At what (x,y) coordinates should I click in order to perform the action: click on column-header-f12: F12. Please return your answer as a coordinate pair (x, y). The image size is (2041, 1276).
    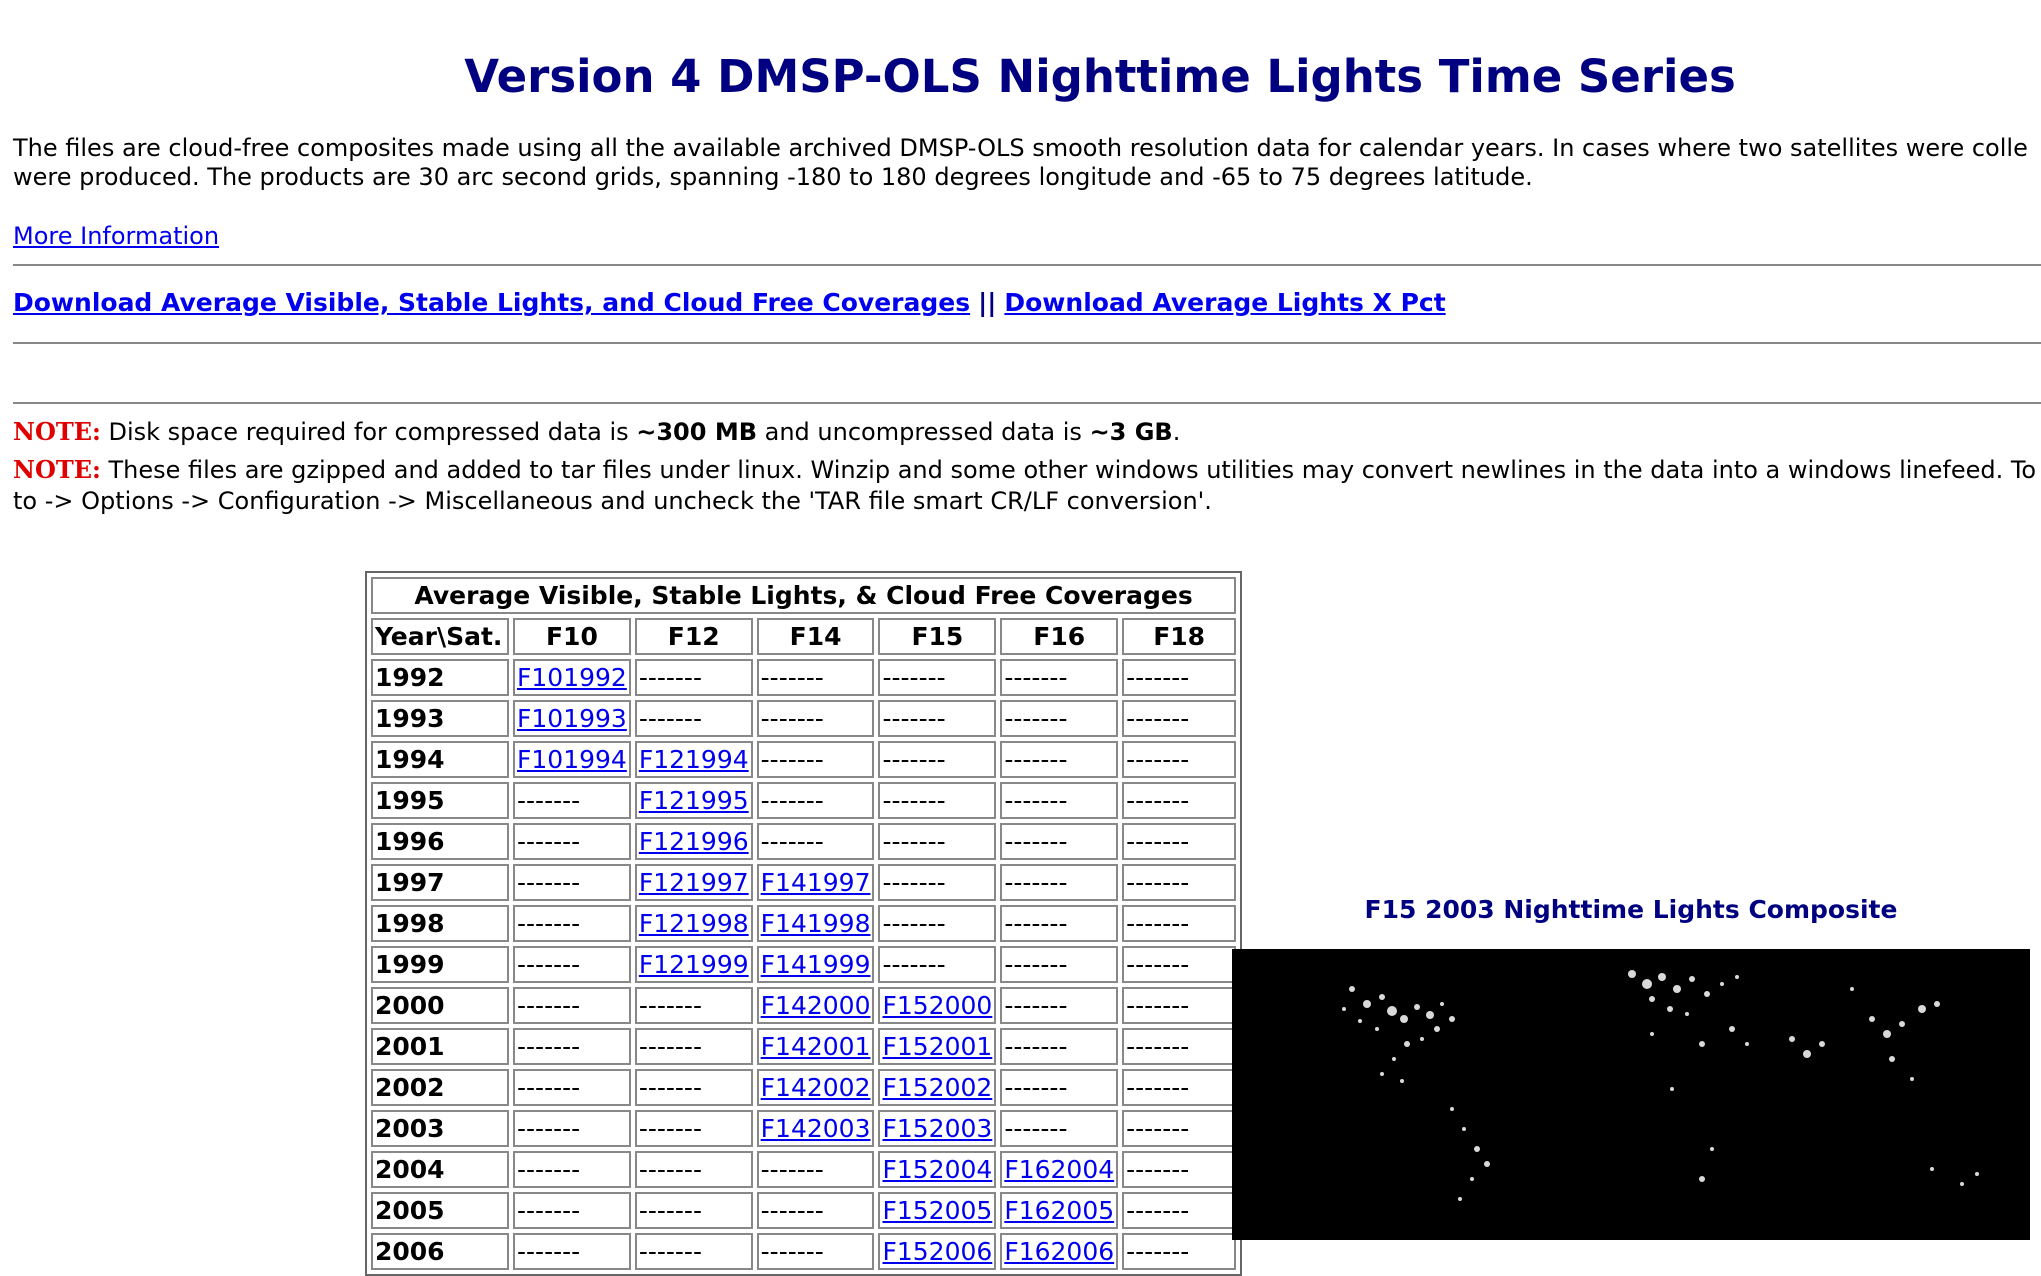
    Looking at the image, I should click on (693, 636).